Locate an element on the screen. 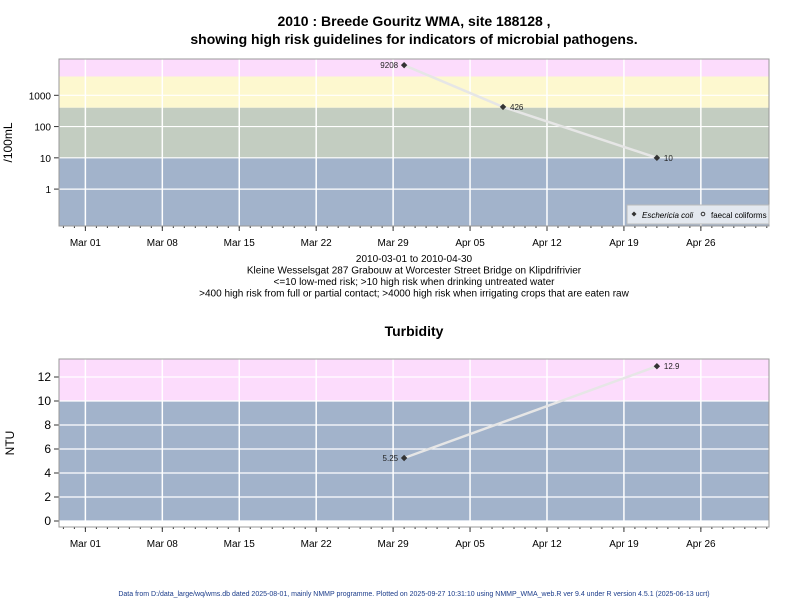  data-label: 9208 is located at coordinates (389, 65).